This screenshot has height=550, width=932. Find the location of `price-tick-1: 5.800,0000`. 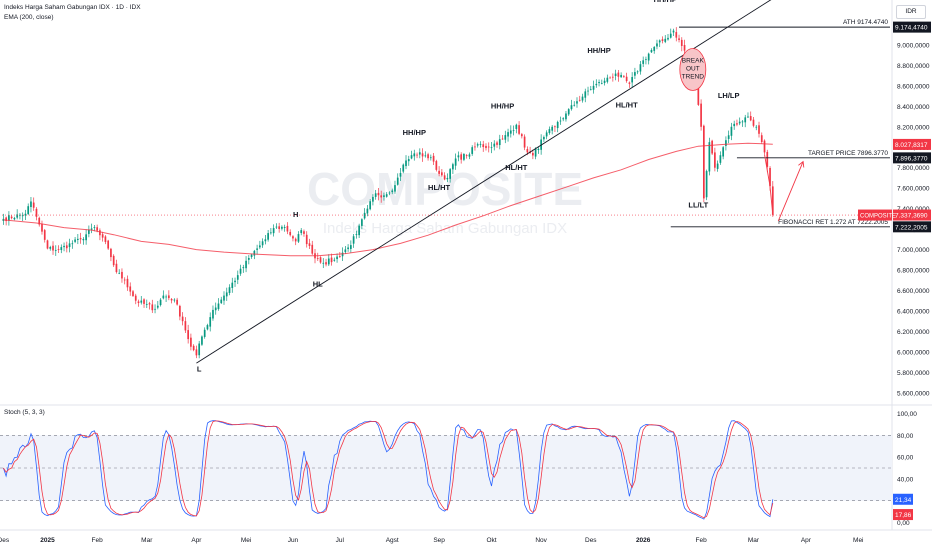

price-tick-1: 5.800,0000 is located at coordinates (913, 373).